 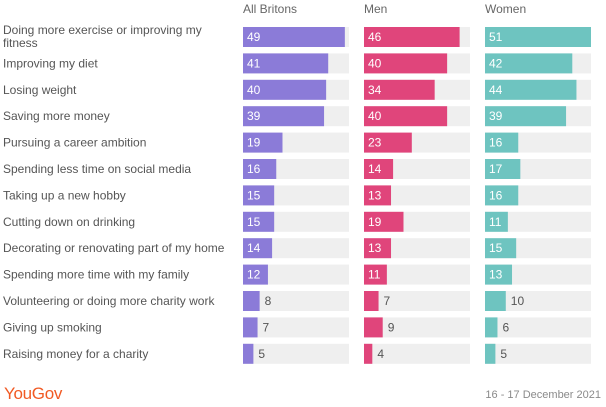 What do you see at coordinates (52, 327) in the screenshot?
I see `category-label: Giving up smoking` at bounding box center [52, 327].